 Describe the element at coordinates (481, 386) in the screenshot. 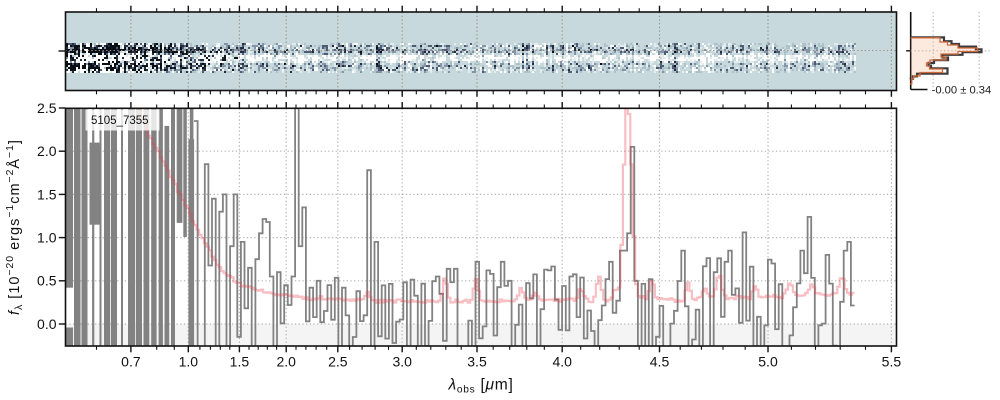

I see `svg-text: λobs [μm]` at that location.